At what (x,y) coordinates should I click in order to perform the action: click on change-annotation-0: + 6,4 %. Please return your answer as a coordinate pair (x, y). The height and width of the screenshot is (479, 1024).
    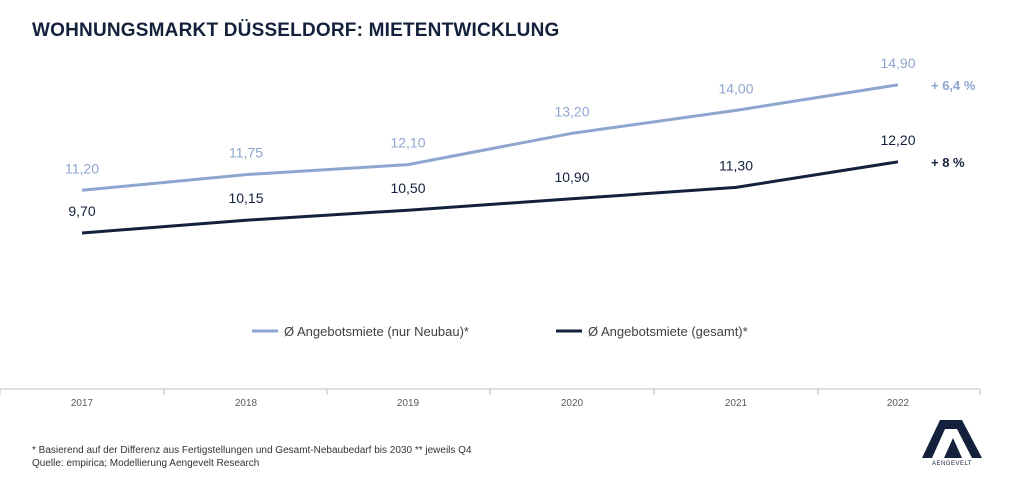
    Looking at the image, I should click on (953, 85).